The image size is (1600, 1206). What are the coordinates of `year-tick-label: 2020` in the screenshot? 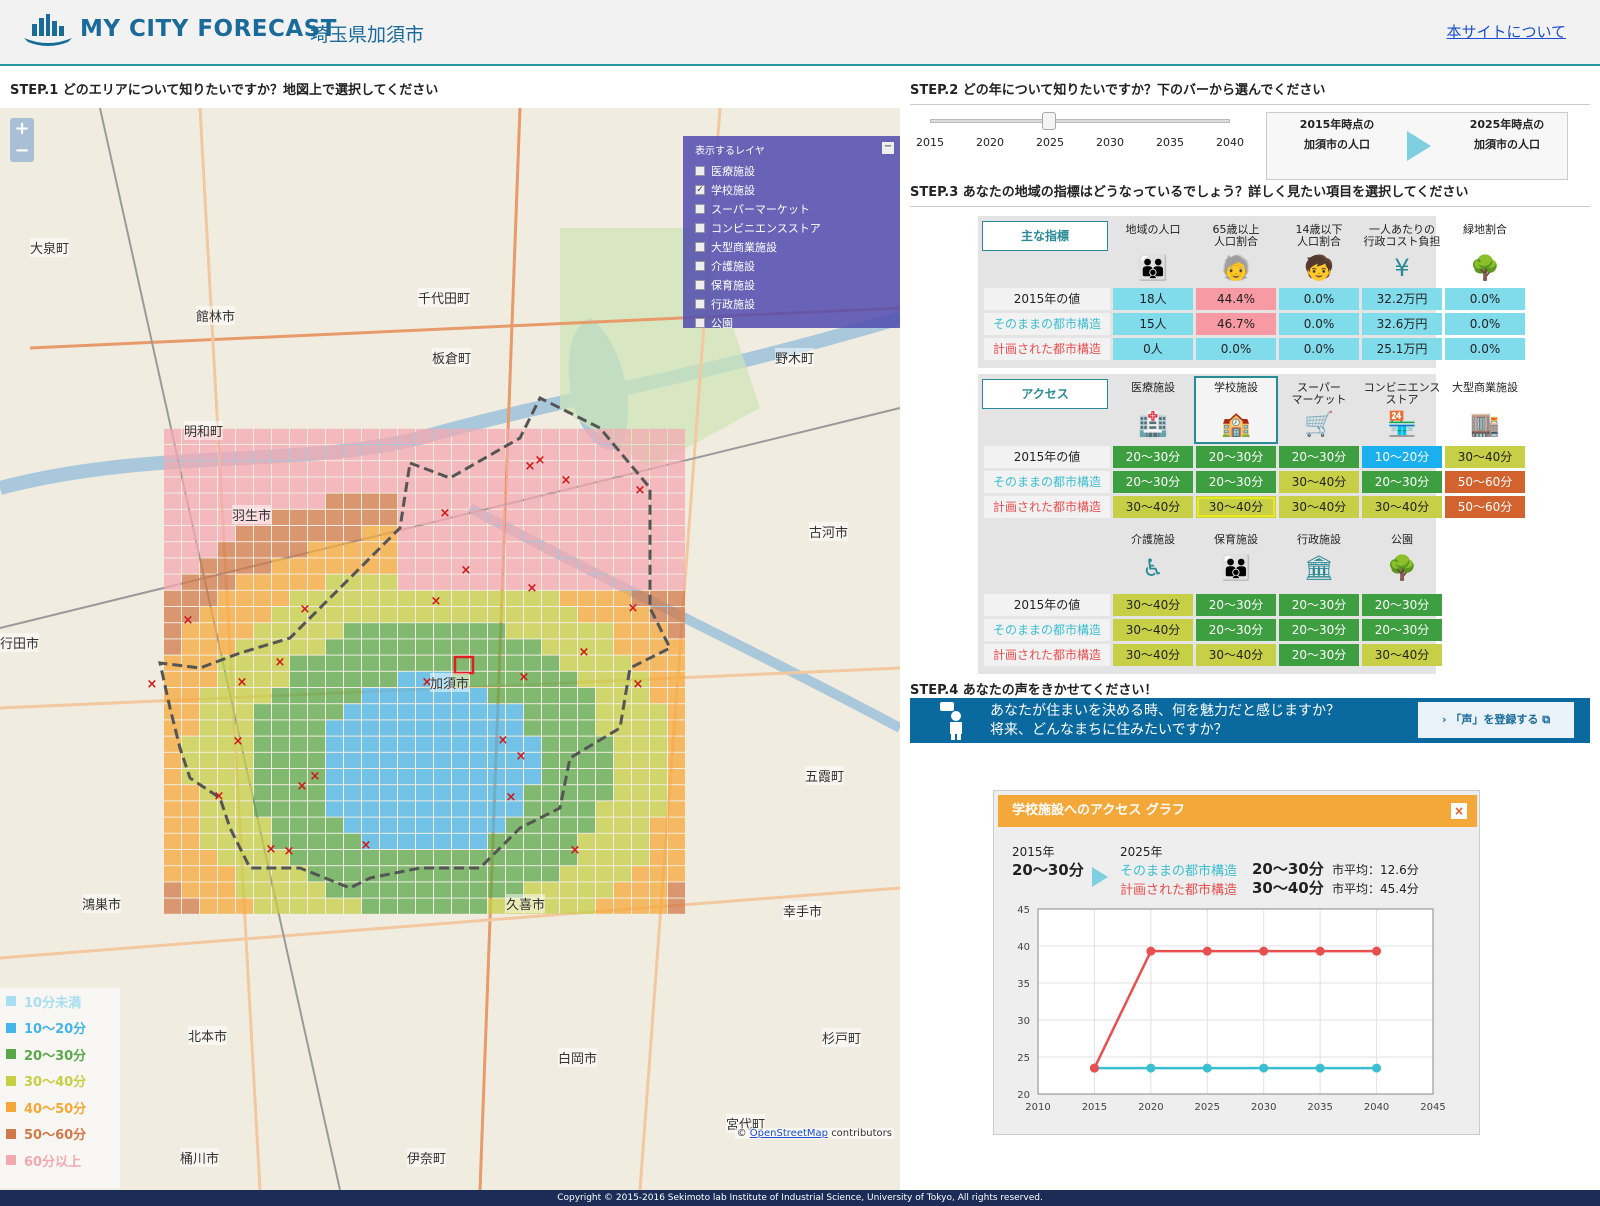 It's located at (990, 142).